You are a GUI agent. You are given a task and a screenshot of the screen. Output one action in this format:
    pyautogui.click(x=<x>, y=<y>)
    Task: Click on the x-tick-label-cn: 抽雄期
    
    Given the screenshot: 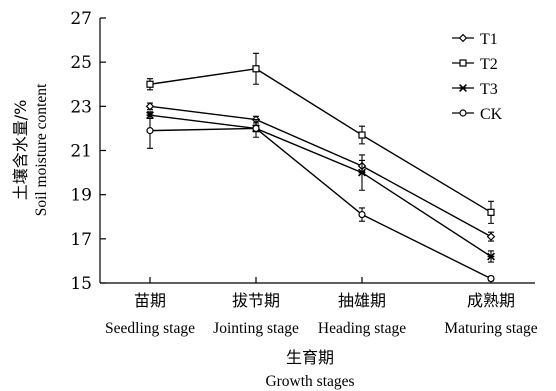 What is the action you would take?
    pyautogui.click(x=362, y=300)
    